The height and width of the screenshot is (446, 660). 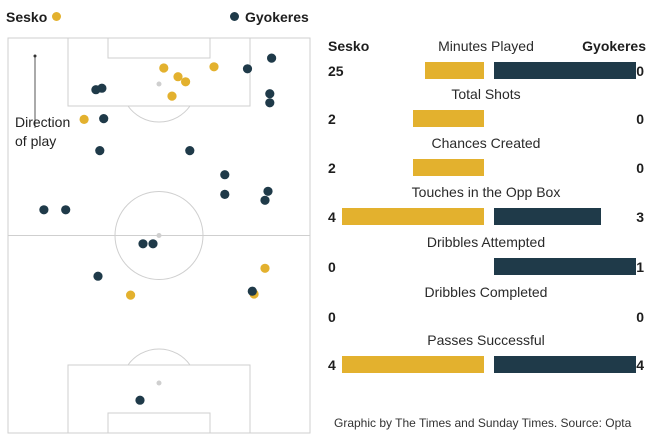 What do you see at coordinates (640, 217) in the screenshot?
I see `stat-value-gyokeres-touches-in-the-opp-box: 3` at bounding box center [640, 217].